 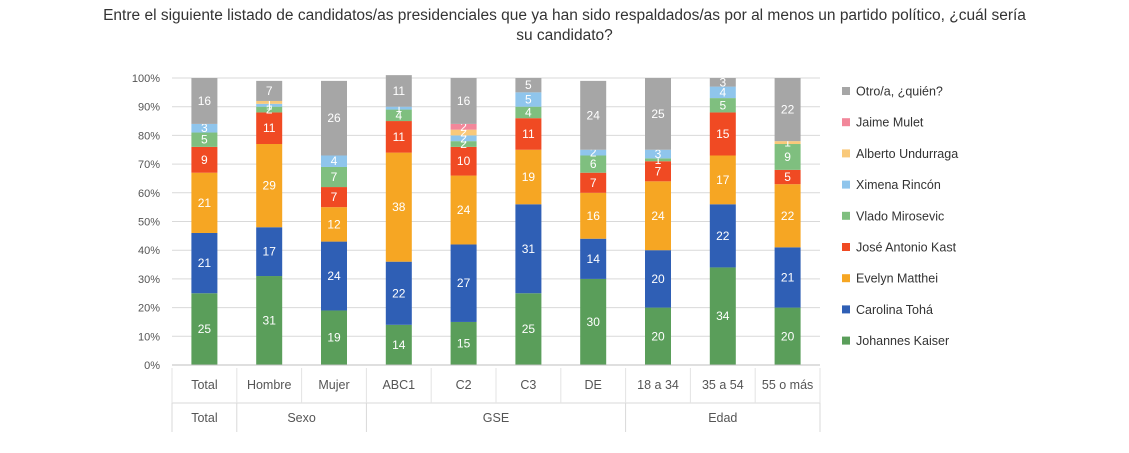 I want to click on y-tick-label: 20%, so click(x=149, y=309).